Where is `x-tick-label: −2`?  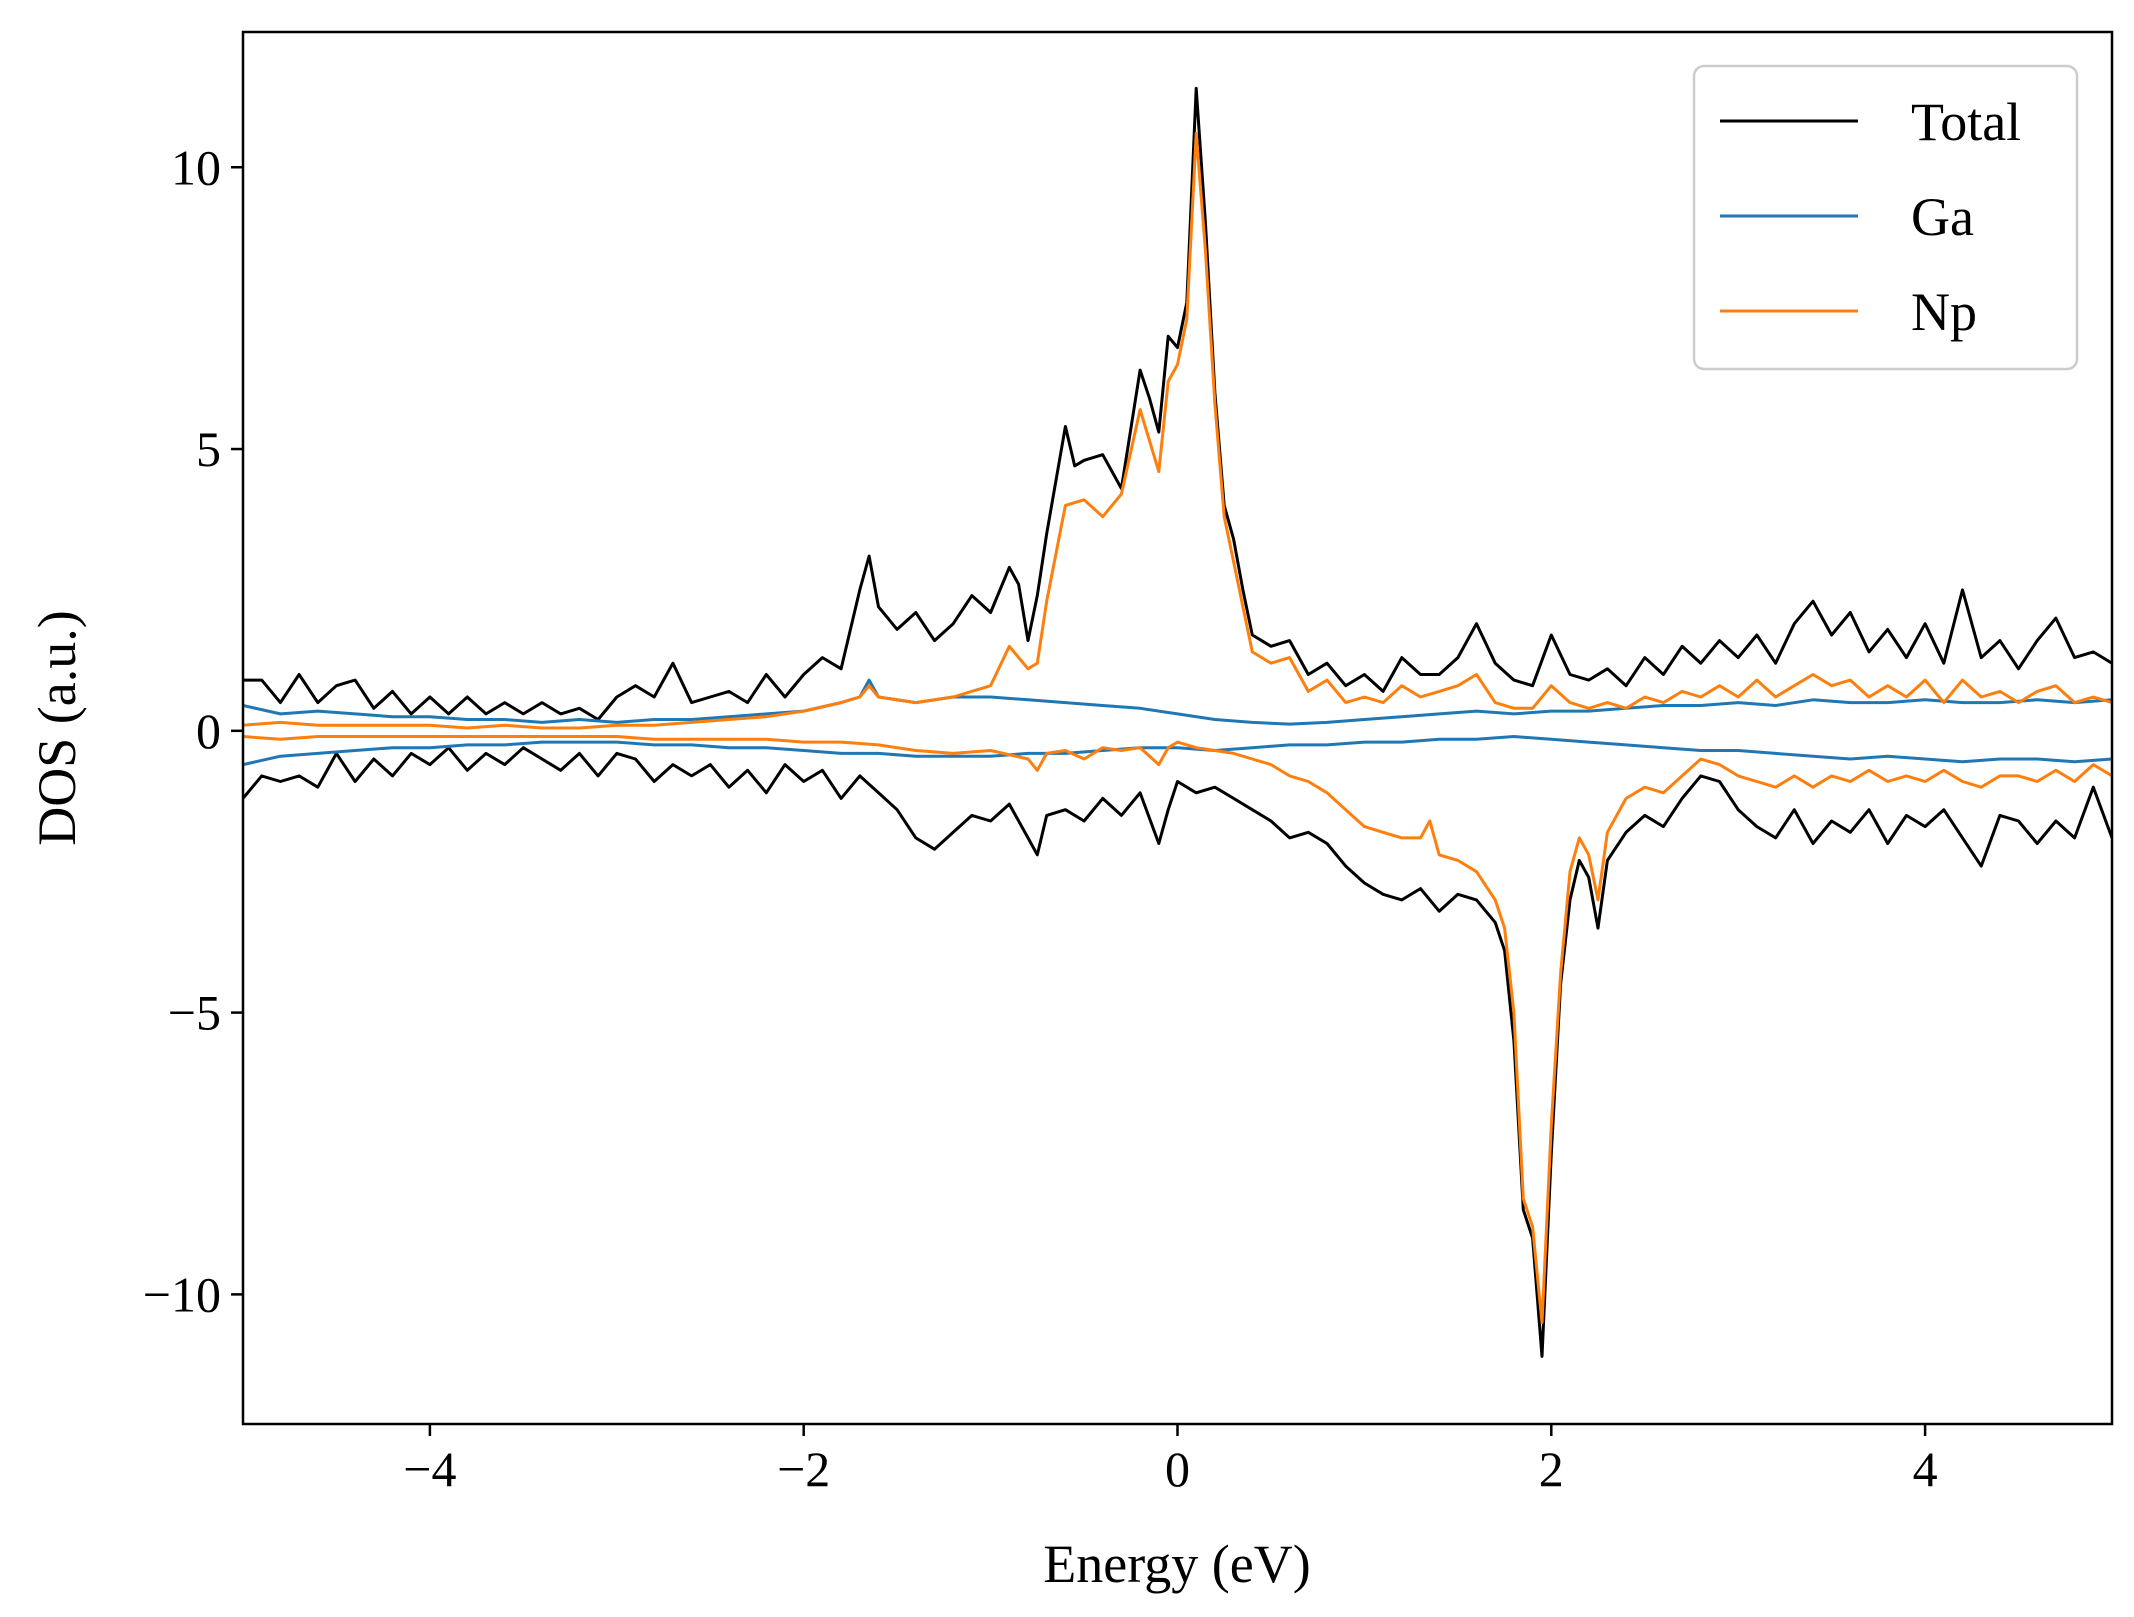 x-tick-label: −2 is located at coordinates (803, 1469).